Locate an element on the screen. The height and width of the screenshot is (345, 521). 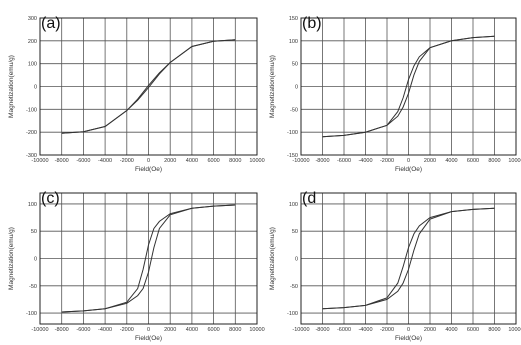
y-tick-label: -200 is located at coordinates (31, 133).